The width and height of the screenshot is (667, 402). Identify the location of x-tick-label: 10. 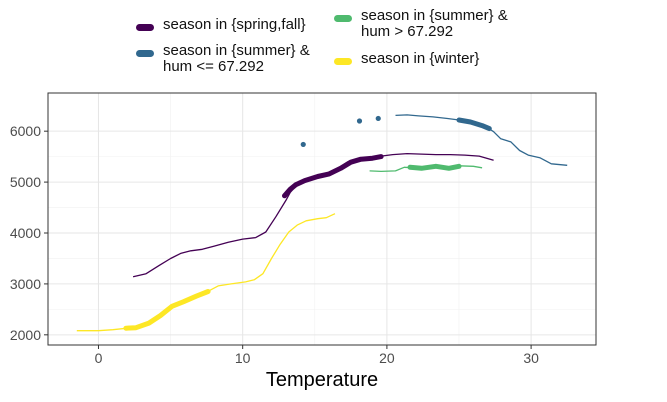
(243, 358).